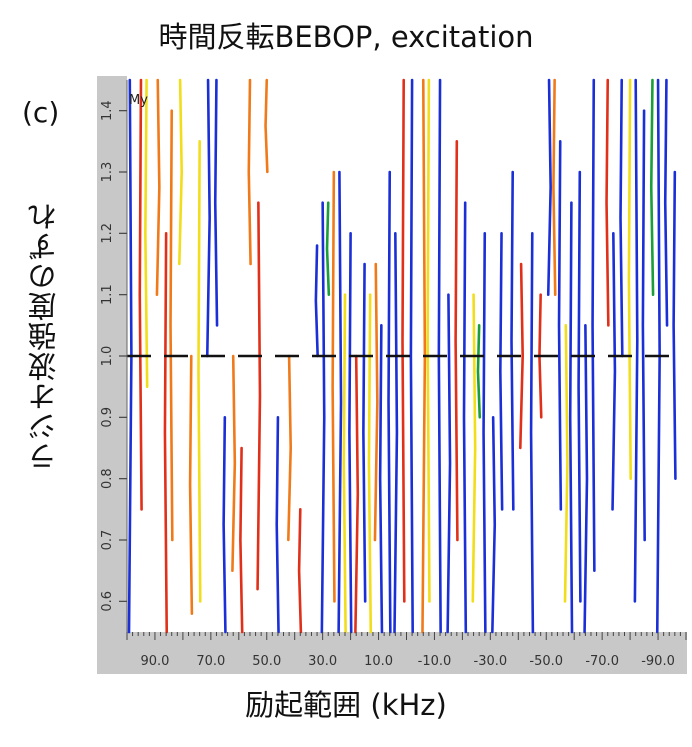 This screenshot has width=692, height=747. Describe the element at coordinates (346, 705) in the screenshot. I see `x-axis-label: 励起範囲 (kHz)` at that location.